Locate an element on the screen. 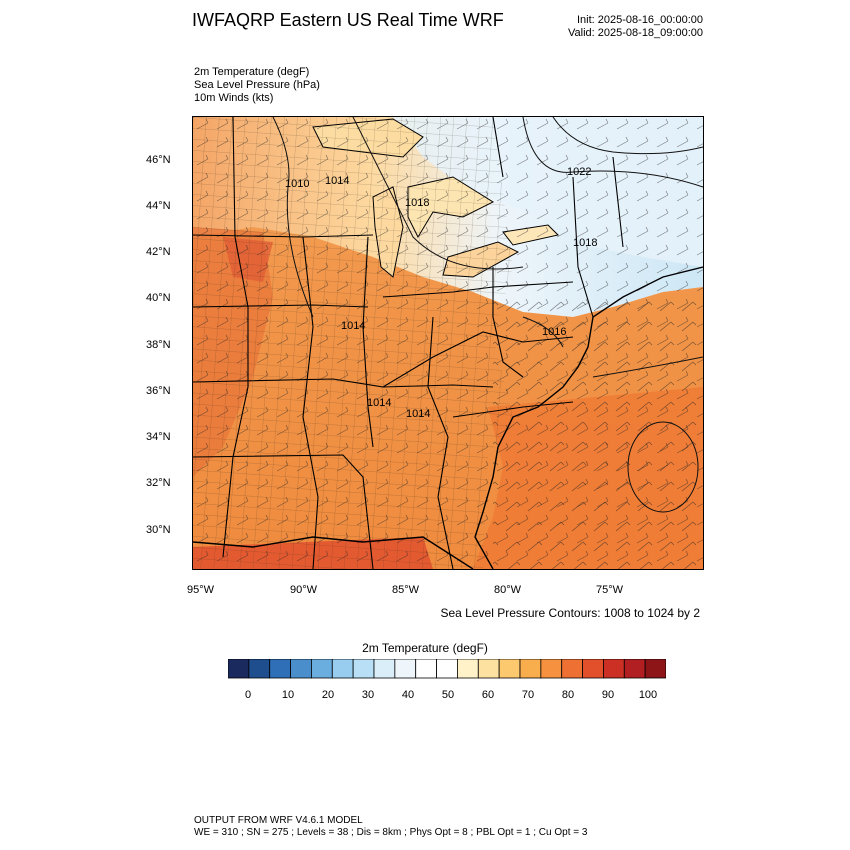 Image resolution: width=850 pixels, height=850 pixels. atlantic-coastline is located at coordinates (588, 417).